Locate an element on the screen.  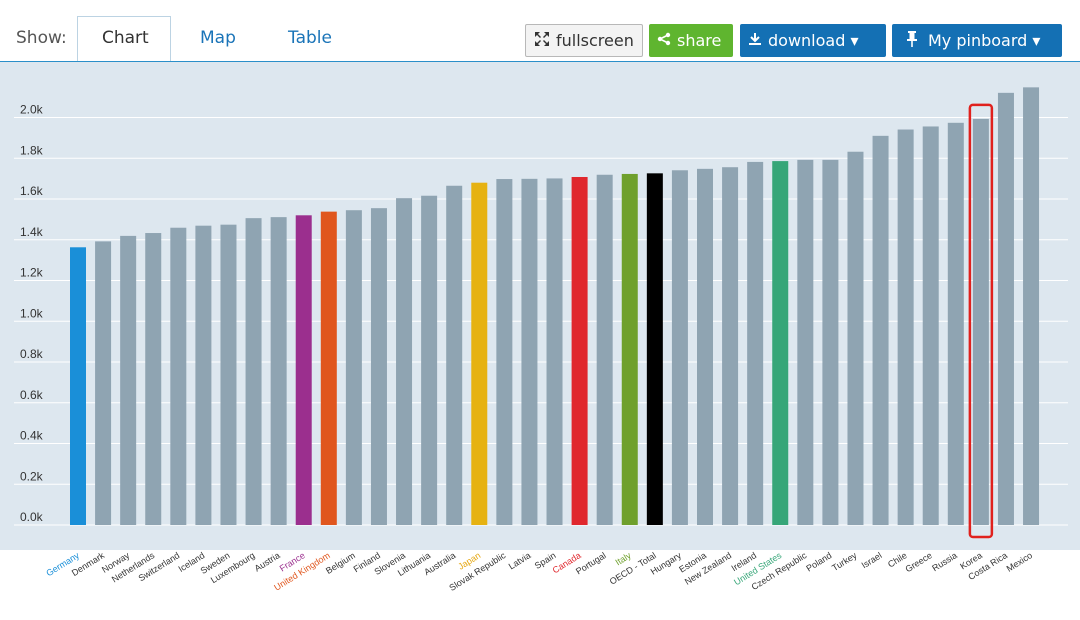
bar-denmark is located at coordinates (103, 383).